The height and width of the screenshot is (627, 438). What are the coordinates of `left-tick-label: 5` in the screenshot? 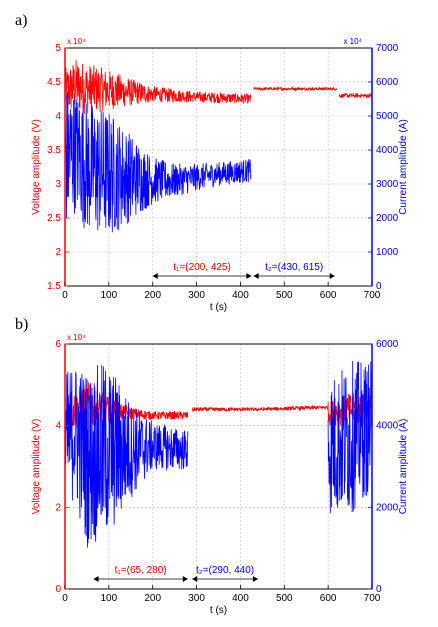 It's located at (58, 48).